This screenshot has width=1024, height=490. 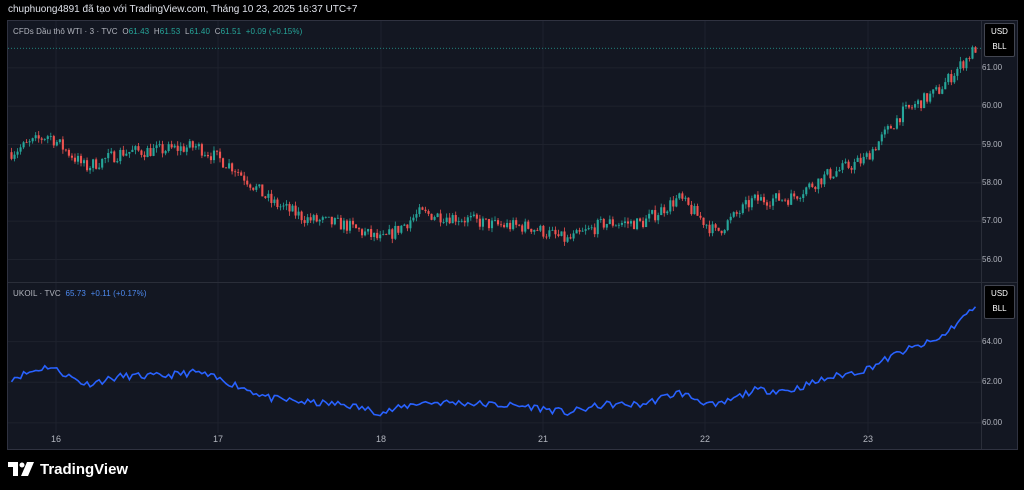 What do you see at coordinates (512, 282) in the screenshot?
I see `pane-separator` at bounding box center [512, 282].